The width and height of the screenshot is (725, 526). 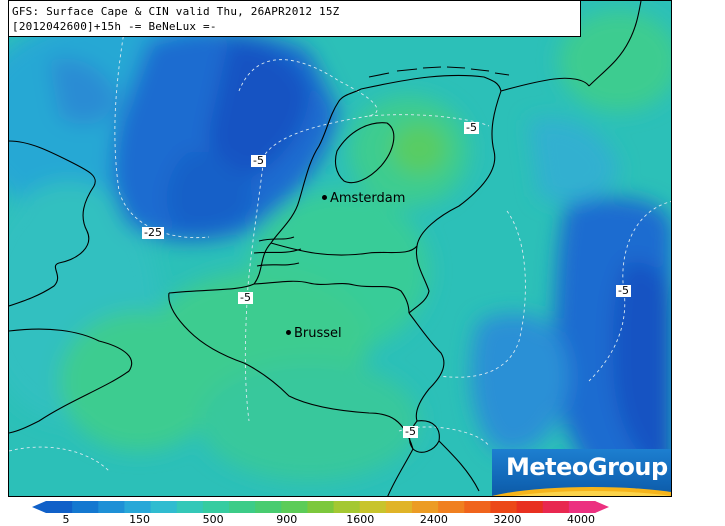 I want to click on colorbar-tick-label: 2400, so click(x=433, y=519).